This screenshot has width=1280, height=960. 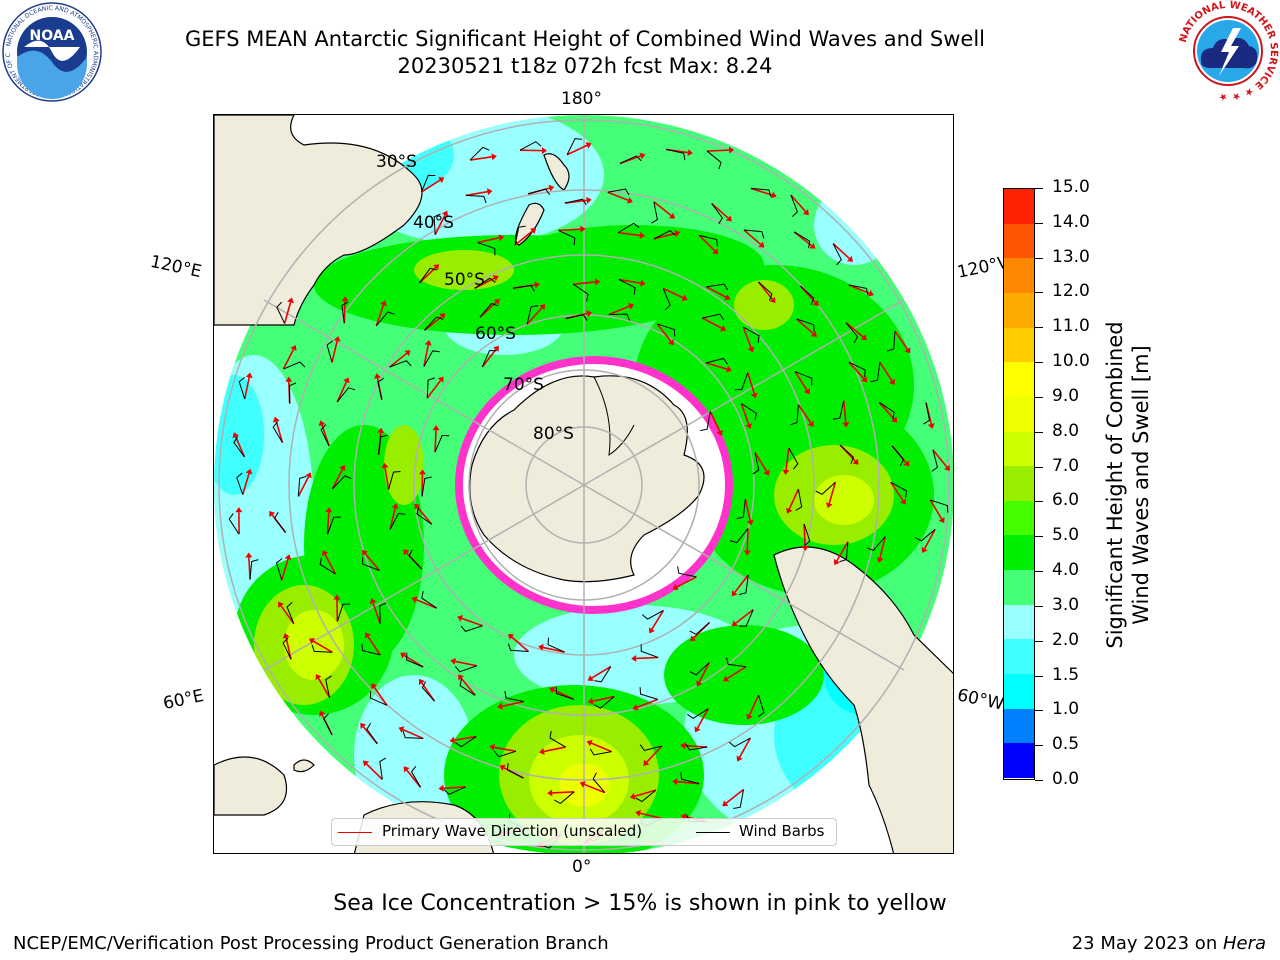 I want to click on colorbar-tick-label: 14.0, so click(x=1071, y=221).